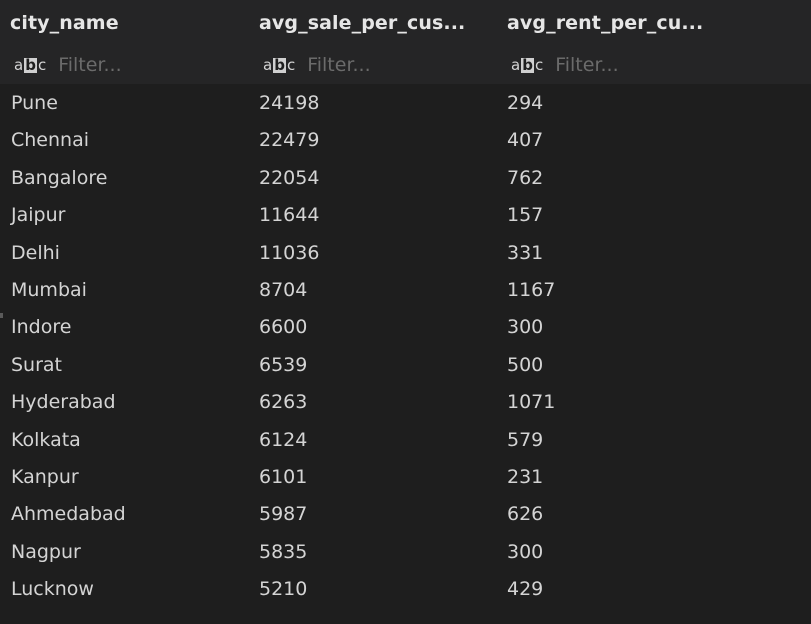 The width and height of the screenshot is (811, 624). Describe the element at coordinates (283, 327) in the screenshot. I see `cell-avg-sale: 6600` at that location.